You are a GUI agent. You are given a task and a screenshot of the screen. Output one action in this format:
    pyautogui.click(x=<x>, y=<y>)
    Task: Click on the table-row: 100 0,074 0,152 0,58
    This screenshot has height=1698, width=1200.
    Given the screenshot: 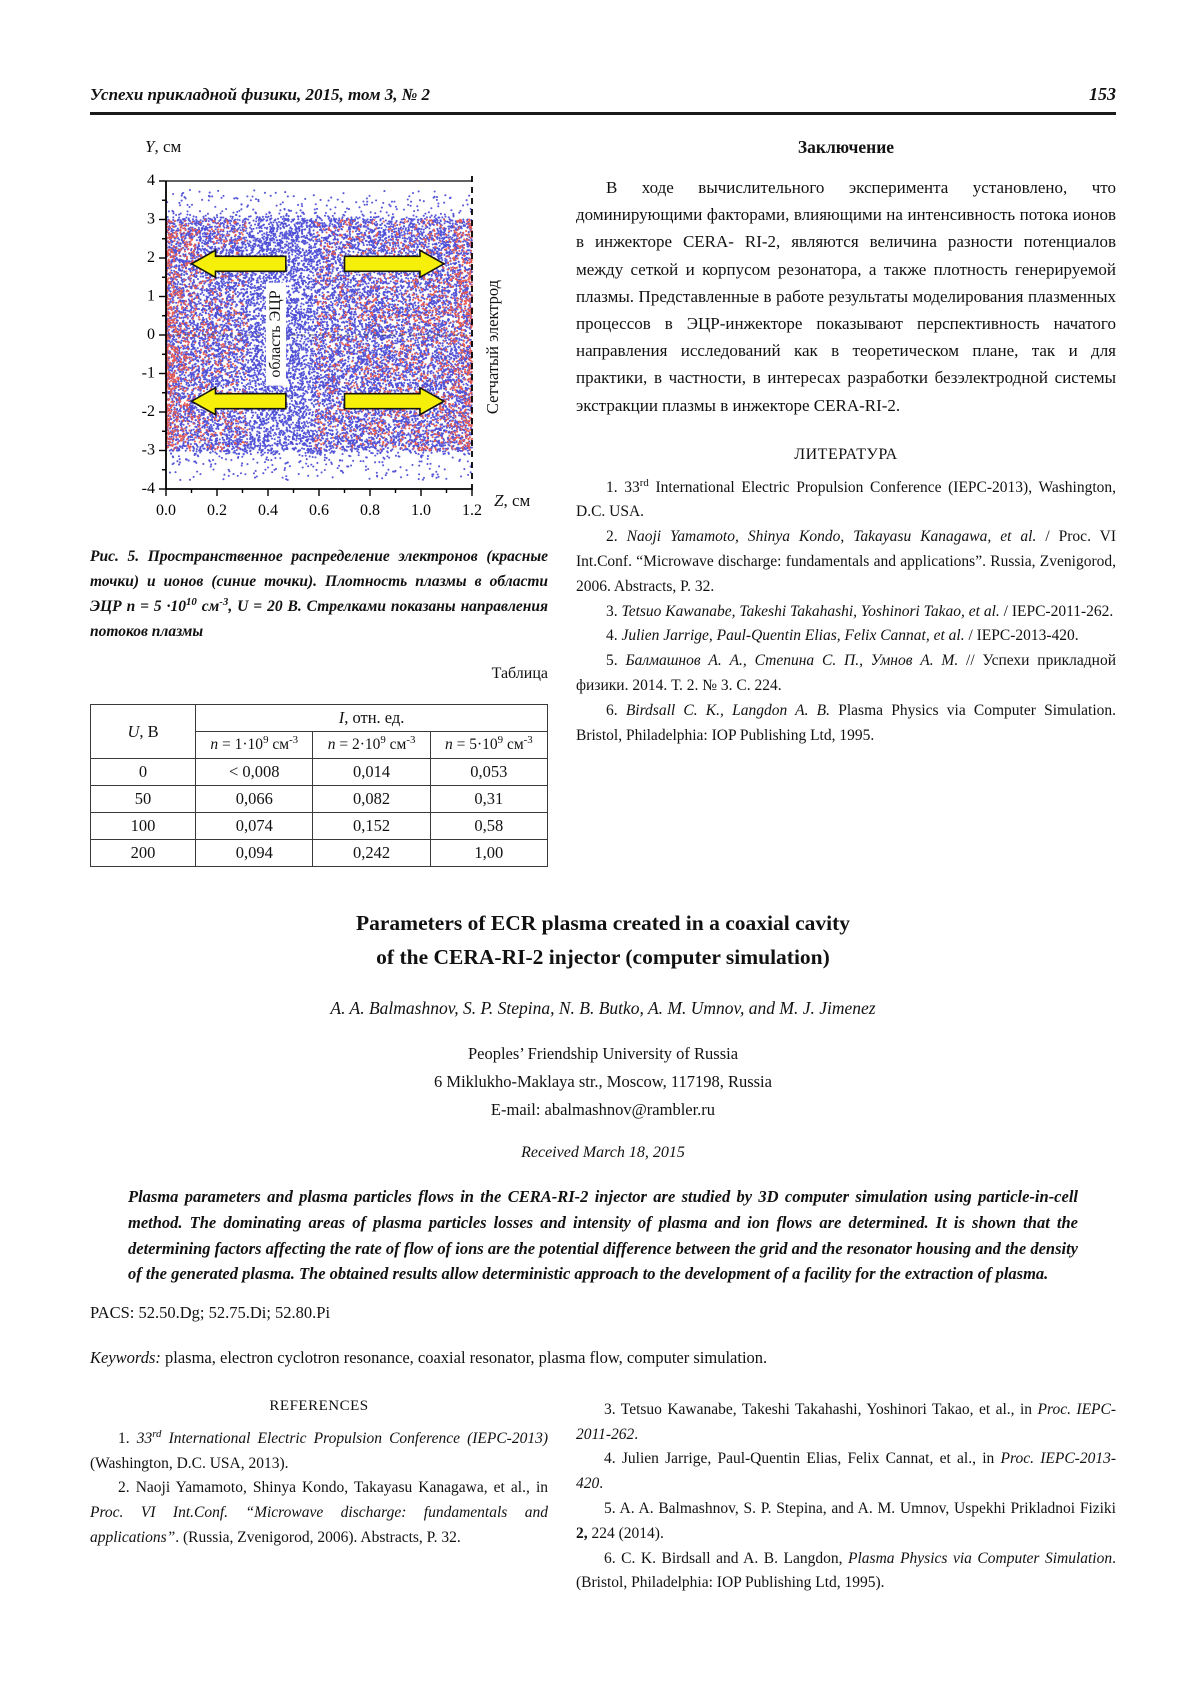 What is the action you would take?
    pyautogui.click(x=319, y=826)
    